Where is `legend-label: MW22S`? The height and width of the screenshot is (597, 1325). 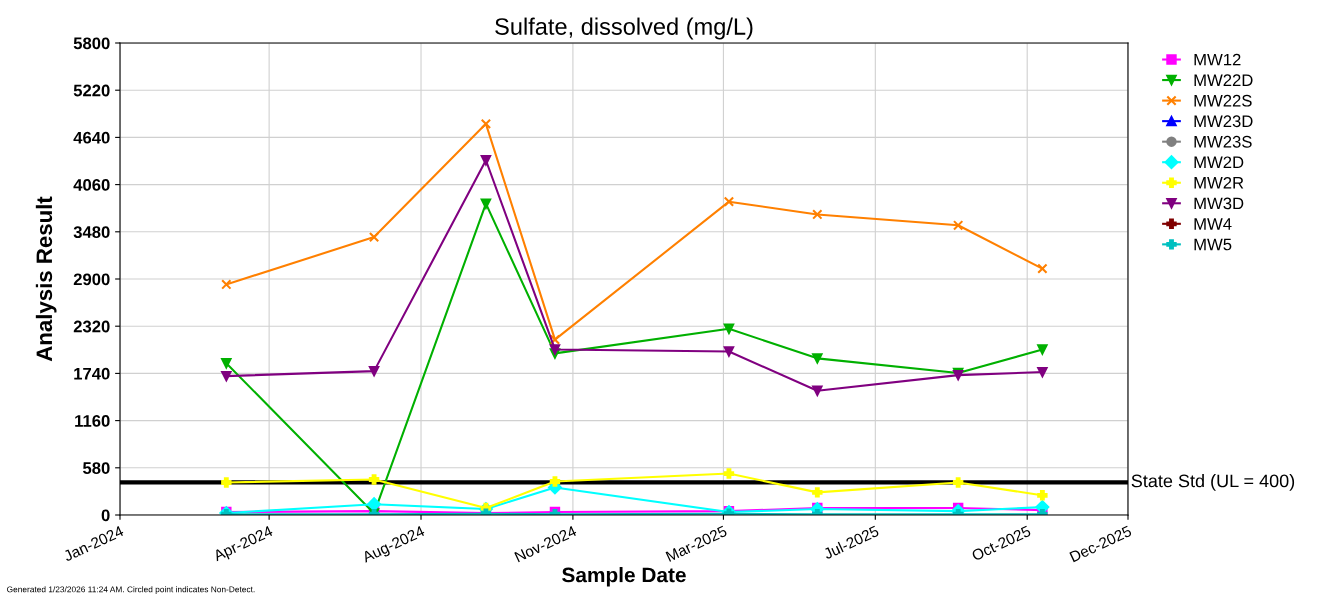 legend-label: MW22S is located at coordinates (1223, 100).